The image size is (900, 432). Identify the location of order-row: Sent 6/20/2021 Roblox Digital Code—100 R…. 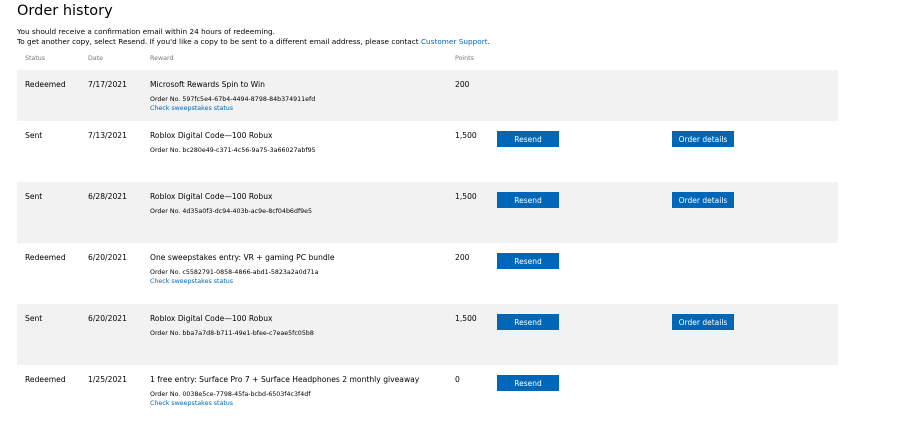
(427, 334).